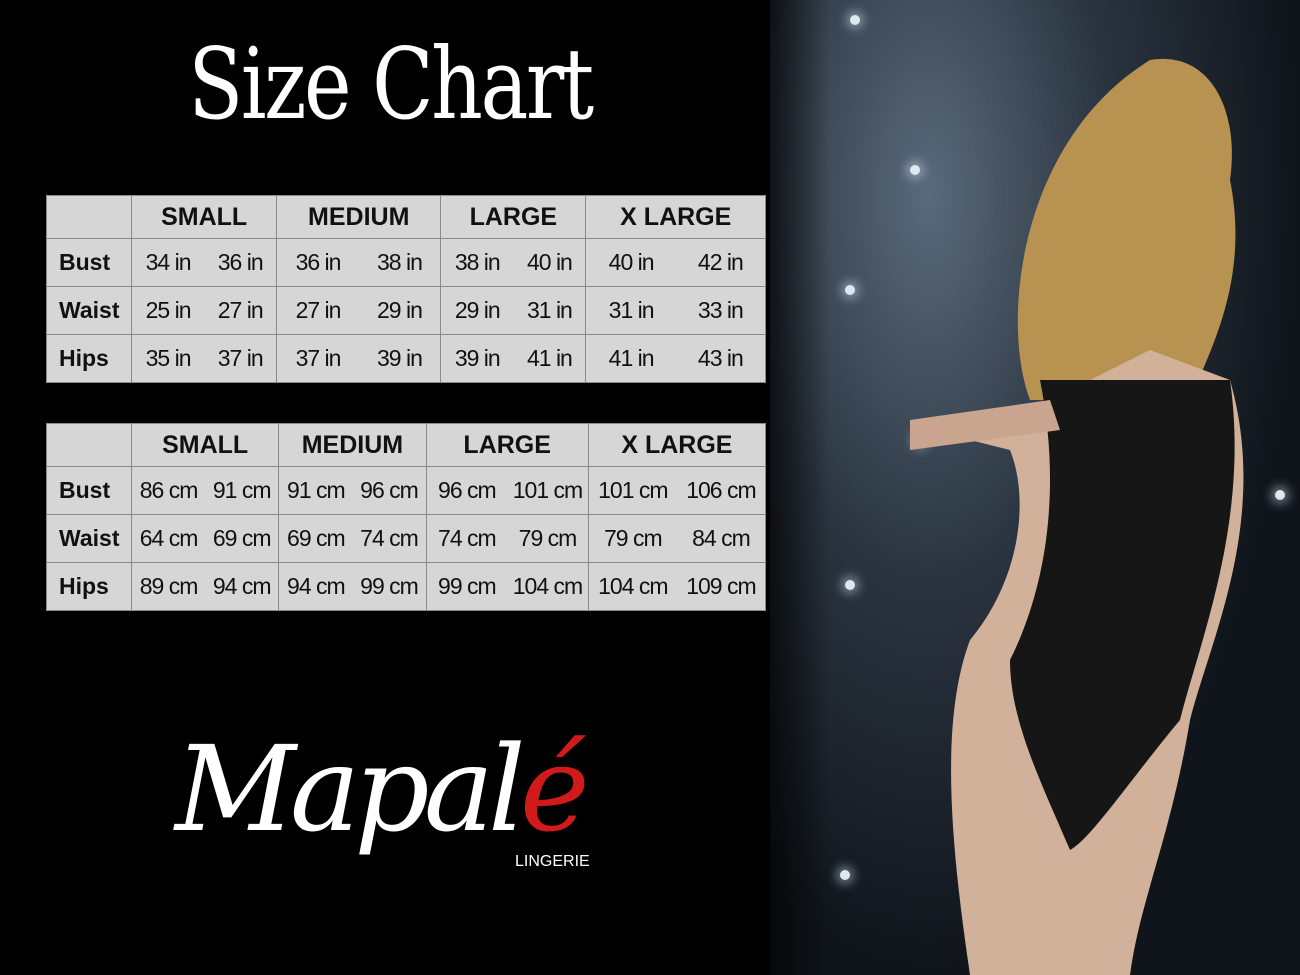 Image resolution: width=1300 pixels, height=975 pixels. What do you see at coordinates (400, 310) in the screenshot?
I see `range-max: 29 in` at bounding box center [400, 310].